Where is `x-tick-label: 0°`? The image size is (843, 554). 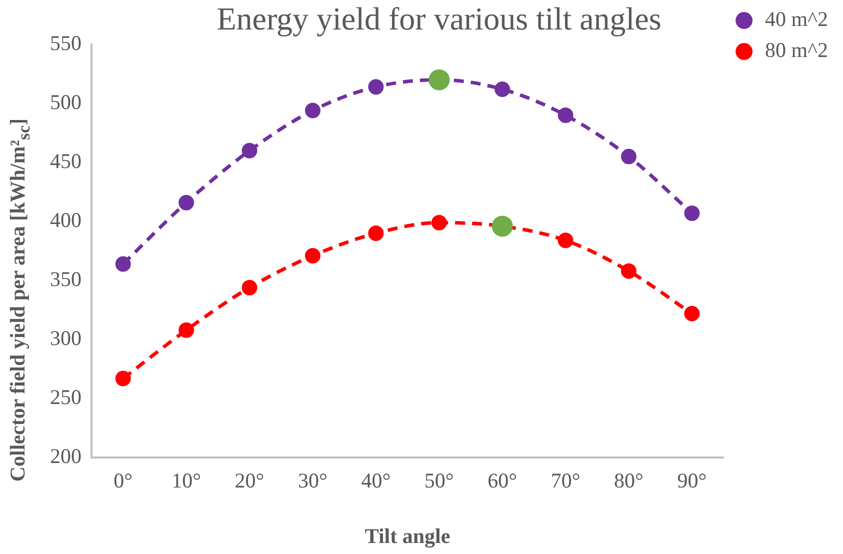
x-tick-label: 0° is located at coordinates (123, 480).